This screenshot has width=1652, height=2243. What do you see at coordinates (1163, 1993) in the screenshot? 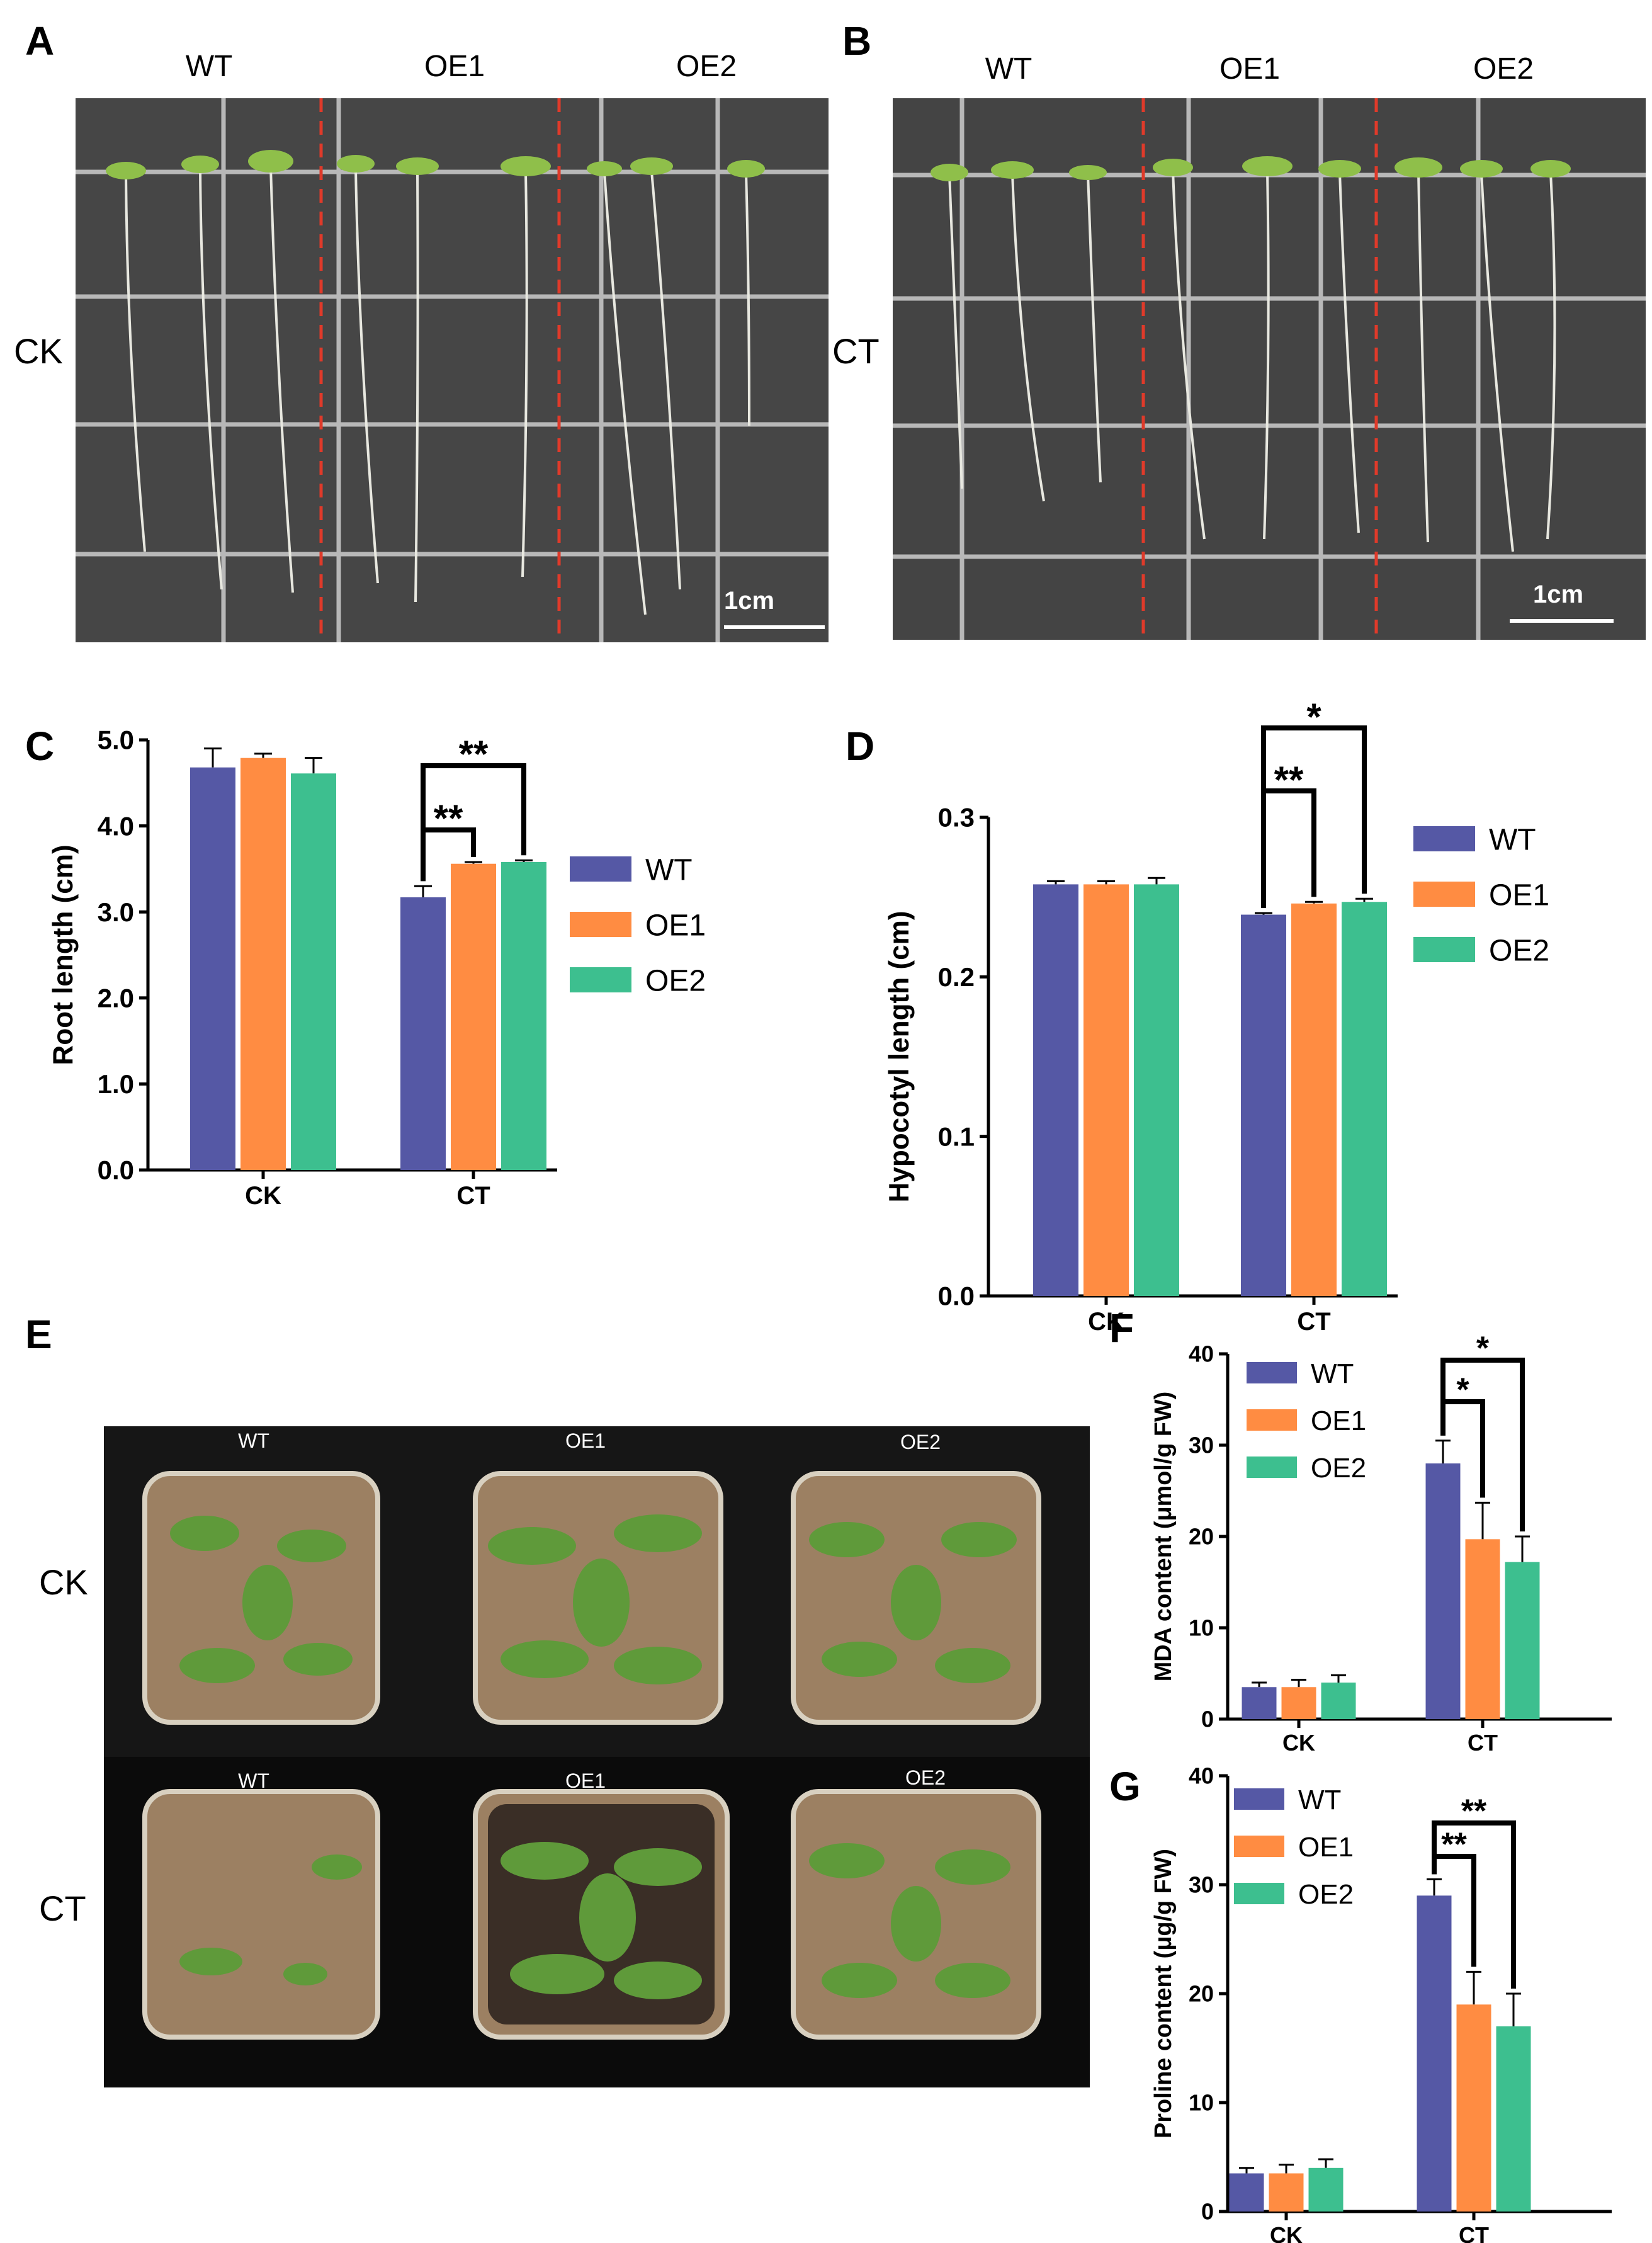
I see `y-axis-label: Proline content (μg/g FW)` at bounding box center [1163, 1993].